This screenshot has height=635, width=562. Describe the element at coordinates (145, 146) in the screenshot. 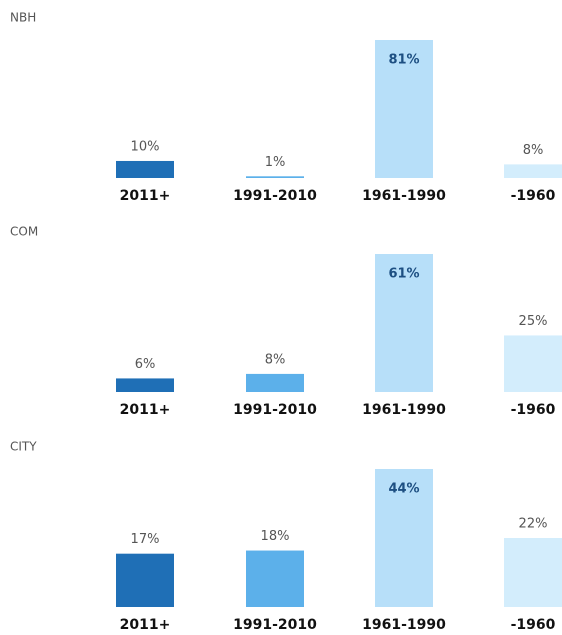

I see `value-label: 10%` at that location.